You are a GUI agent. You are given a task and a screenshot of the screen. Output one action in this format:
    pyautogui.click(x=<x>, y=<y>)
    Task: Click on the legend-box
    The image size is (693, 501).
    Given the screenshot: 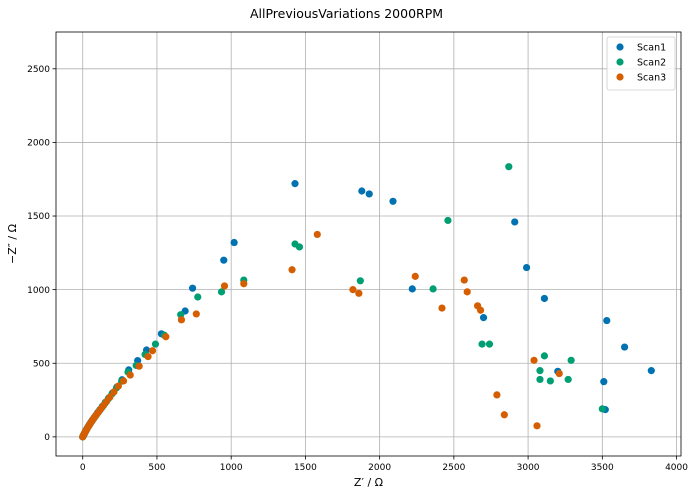 What is the action you would take?
    pyautogui.click(x=641, y=63)
    